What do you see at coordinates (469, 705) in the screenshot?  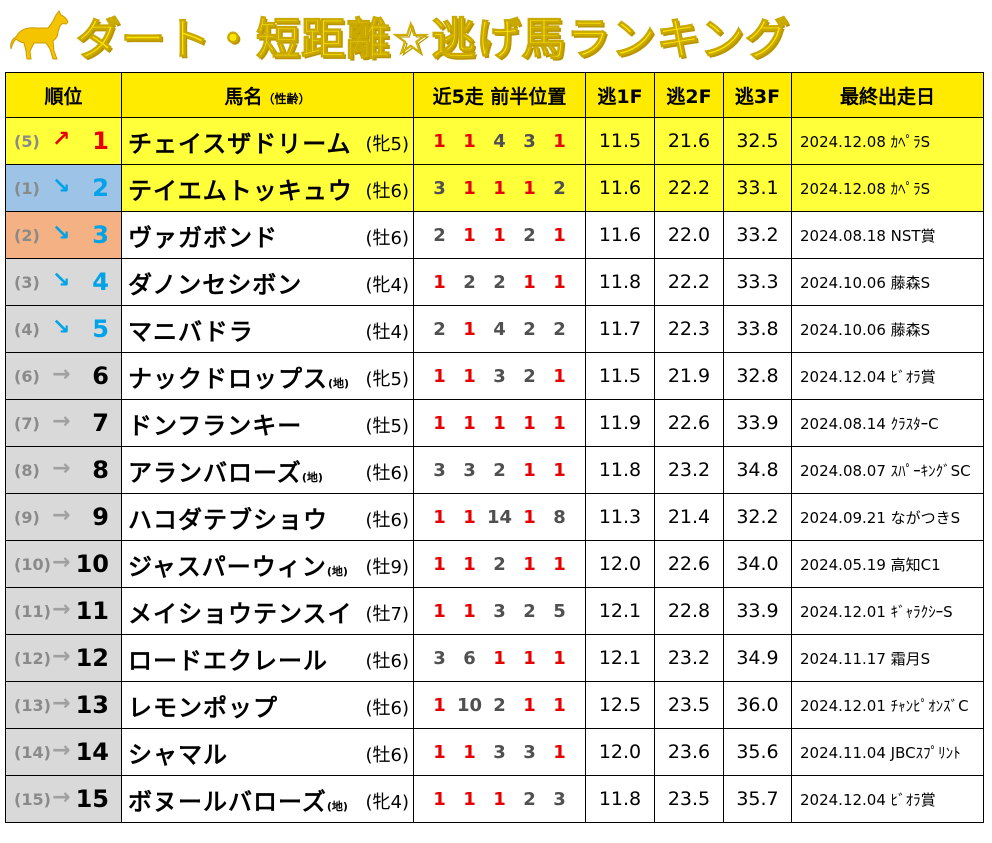 I see `position-value: 10` at bounding box center [469, 705].